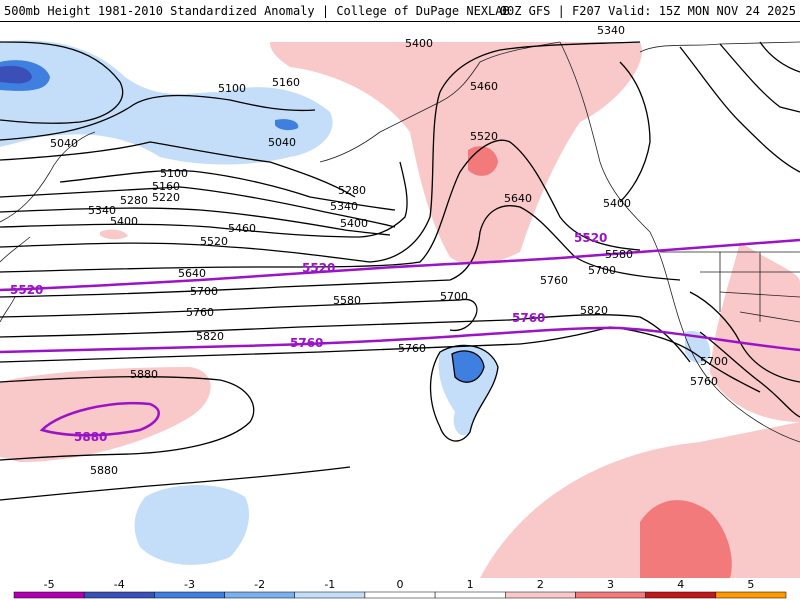 The width and height of the screenshot is (800, 600). I want to click on negative-anomaly-center, so click(16, 74).